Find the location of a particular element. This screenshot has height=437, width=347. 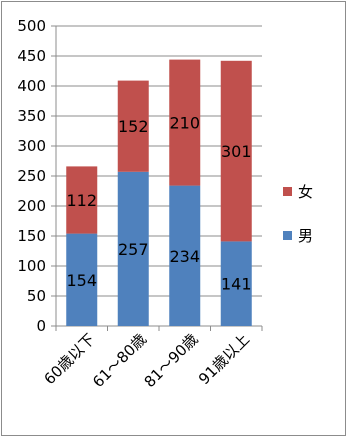

data-label: 141 is located at coordinates (236, 284).